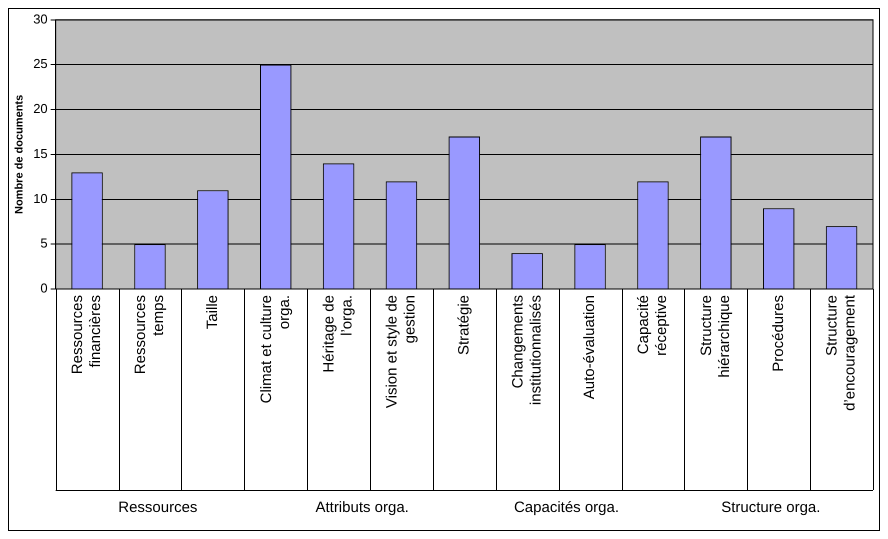 This screenshot has height=539, width=888. Describe the element at coordinates (463, 325) in the screenshot. I see `x-tick-label: Stratégie` at that location.